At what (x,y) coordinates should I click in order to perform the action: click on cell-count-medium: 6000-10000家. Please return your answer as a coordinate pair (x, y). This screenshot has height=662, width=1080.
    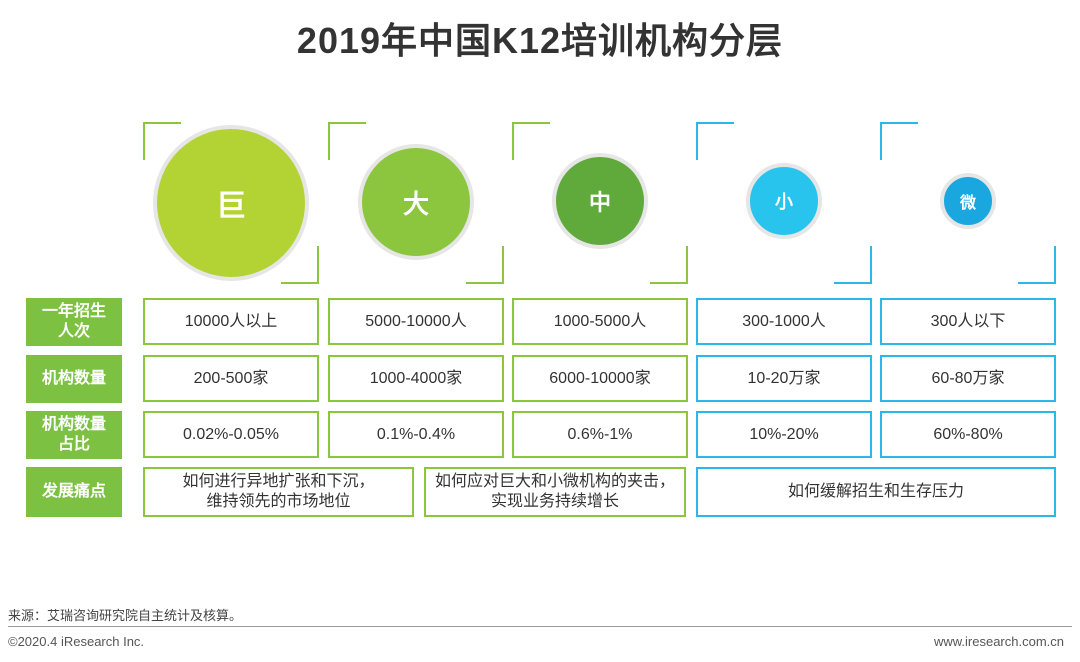
    Looking at the image, I should click on (600, 378).